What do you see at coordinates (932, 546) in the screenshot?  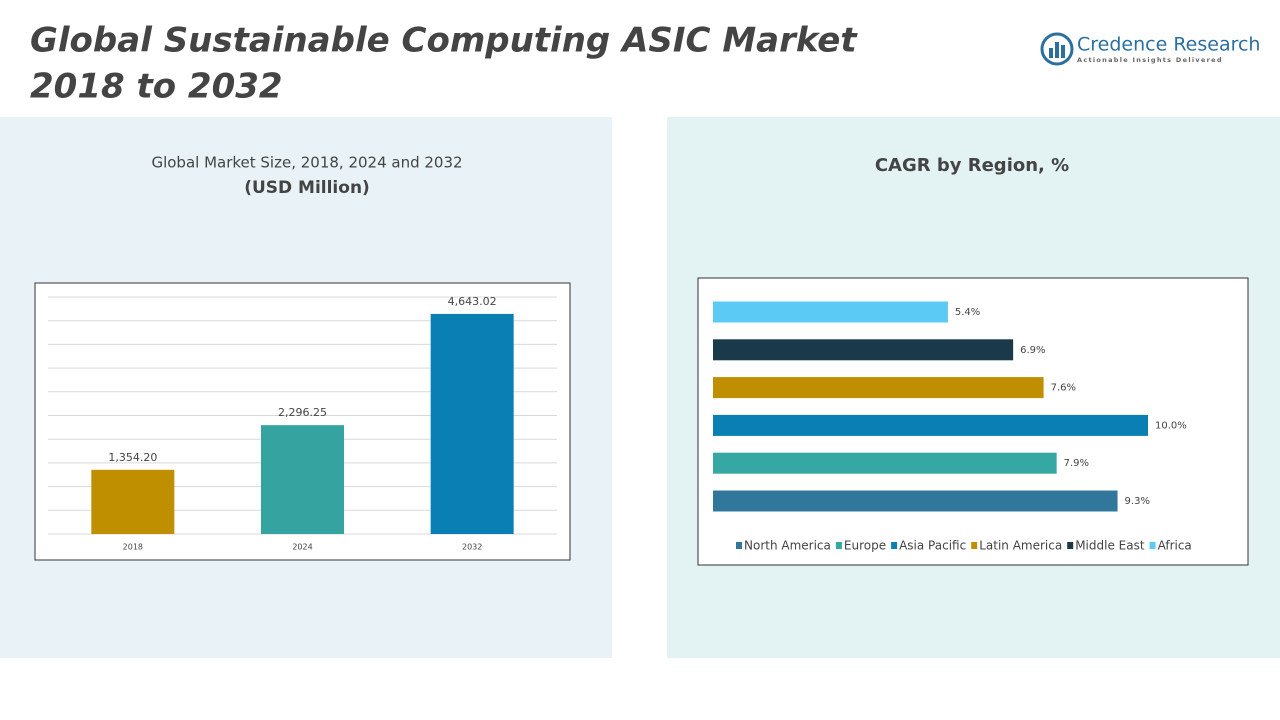 I see `legend-label: Asia Pacific` at bounding box center [932, 546].